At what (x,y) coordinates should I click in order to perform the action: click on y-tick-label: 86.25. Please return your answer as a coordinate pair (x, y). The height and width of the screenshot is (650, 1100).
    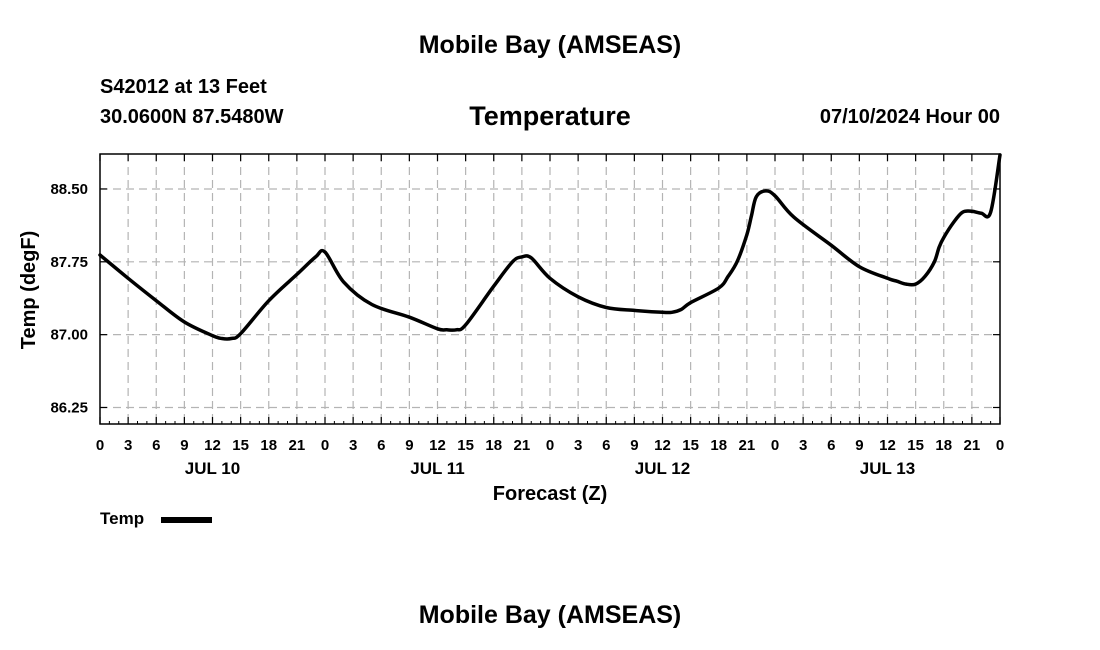
    Looking at the image, I should click on (69, 407).